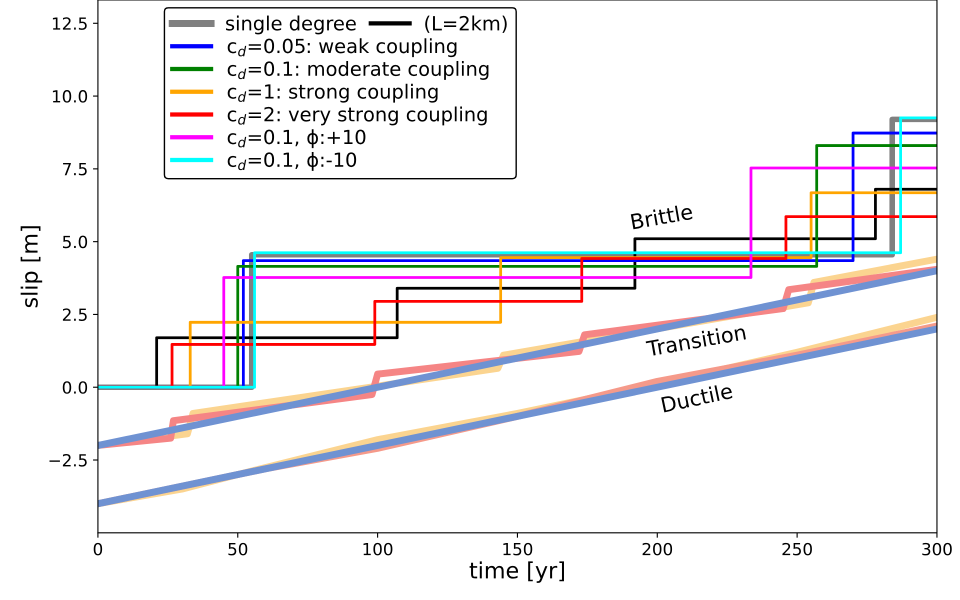 This screenshot has height=600, width=960. What do you see at coordinates (238, 549) in the screenshot?
I see `x-tick-label: 50` at bounding box center [238, 549].